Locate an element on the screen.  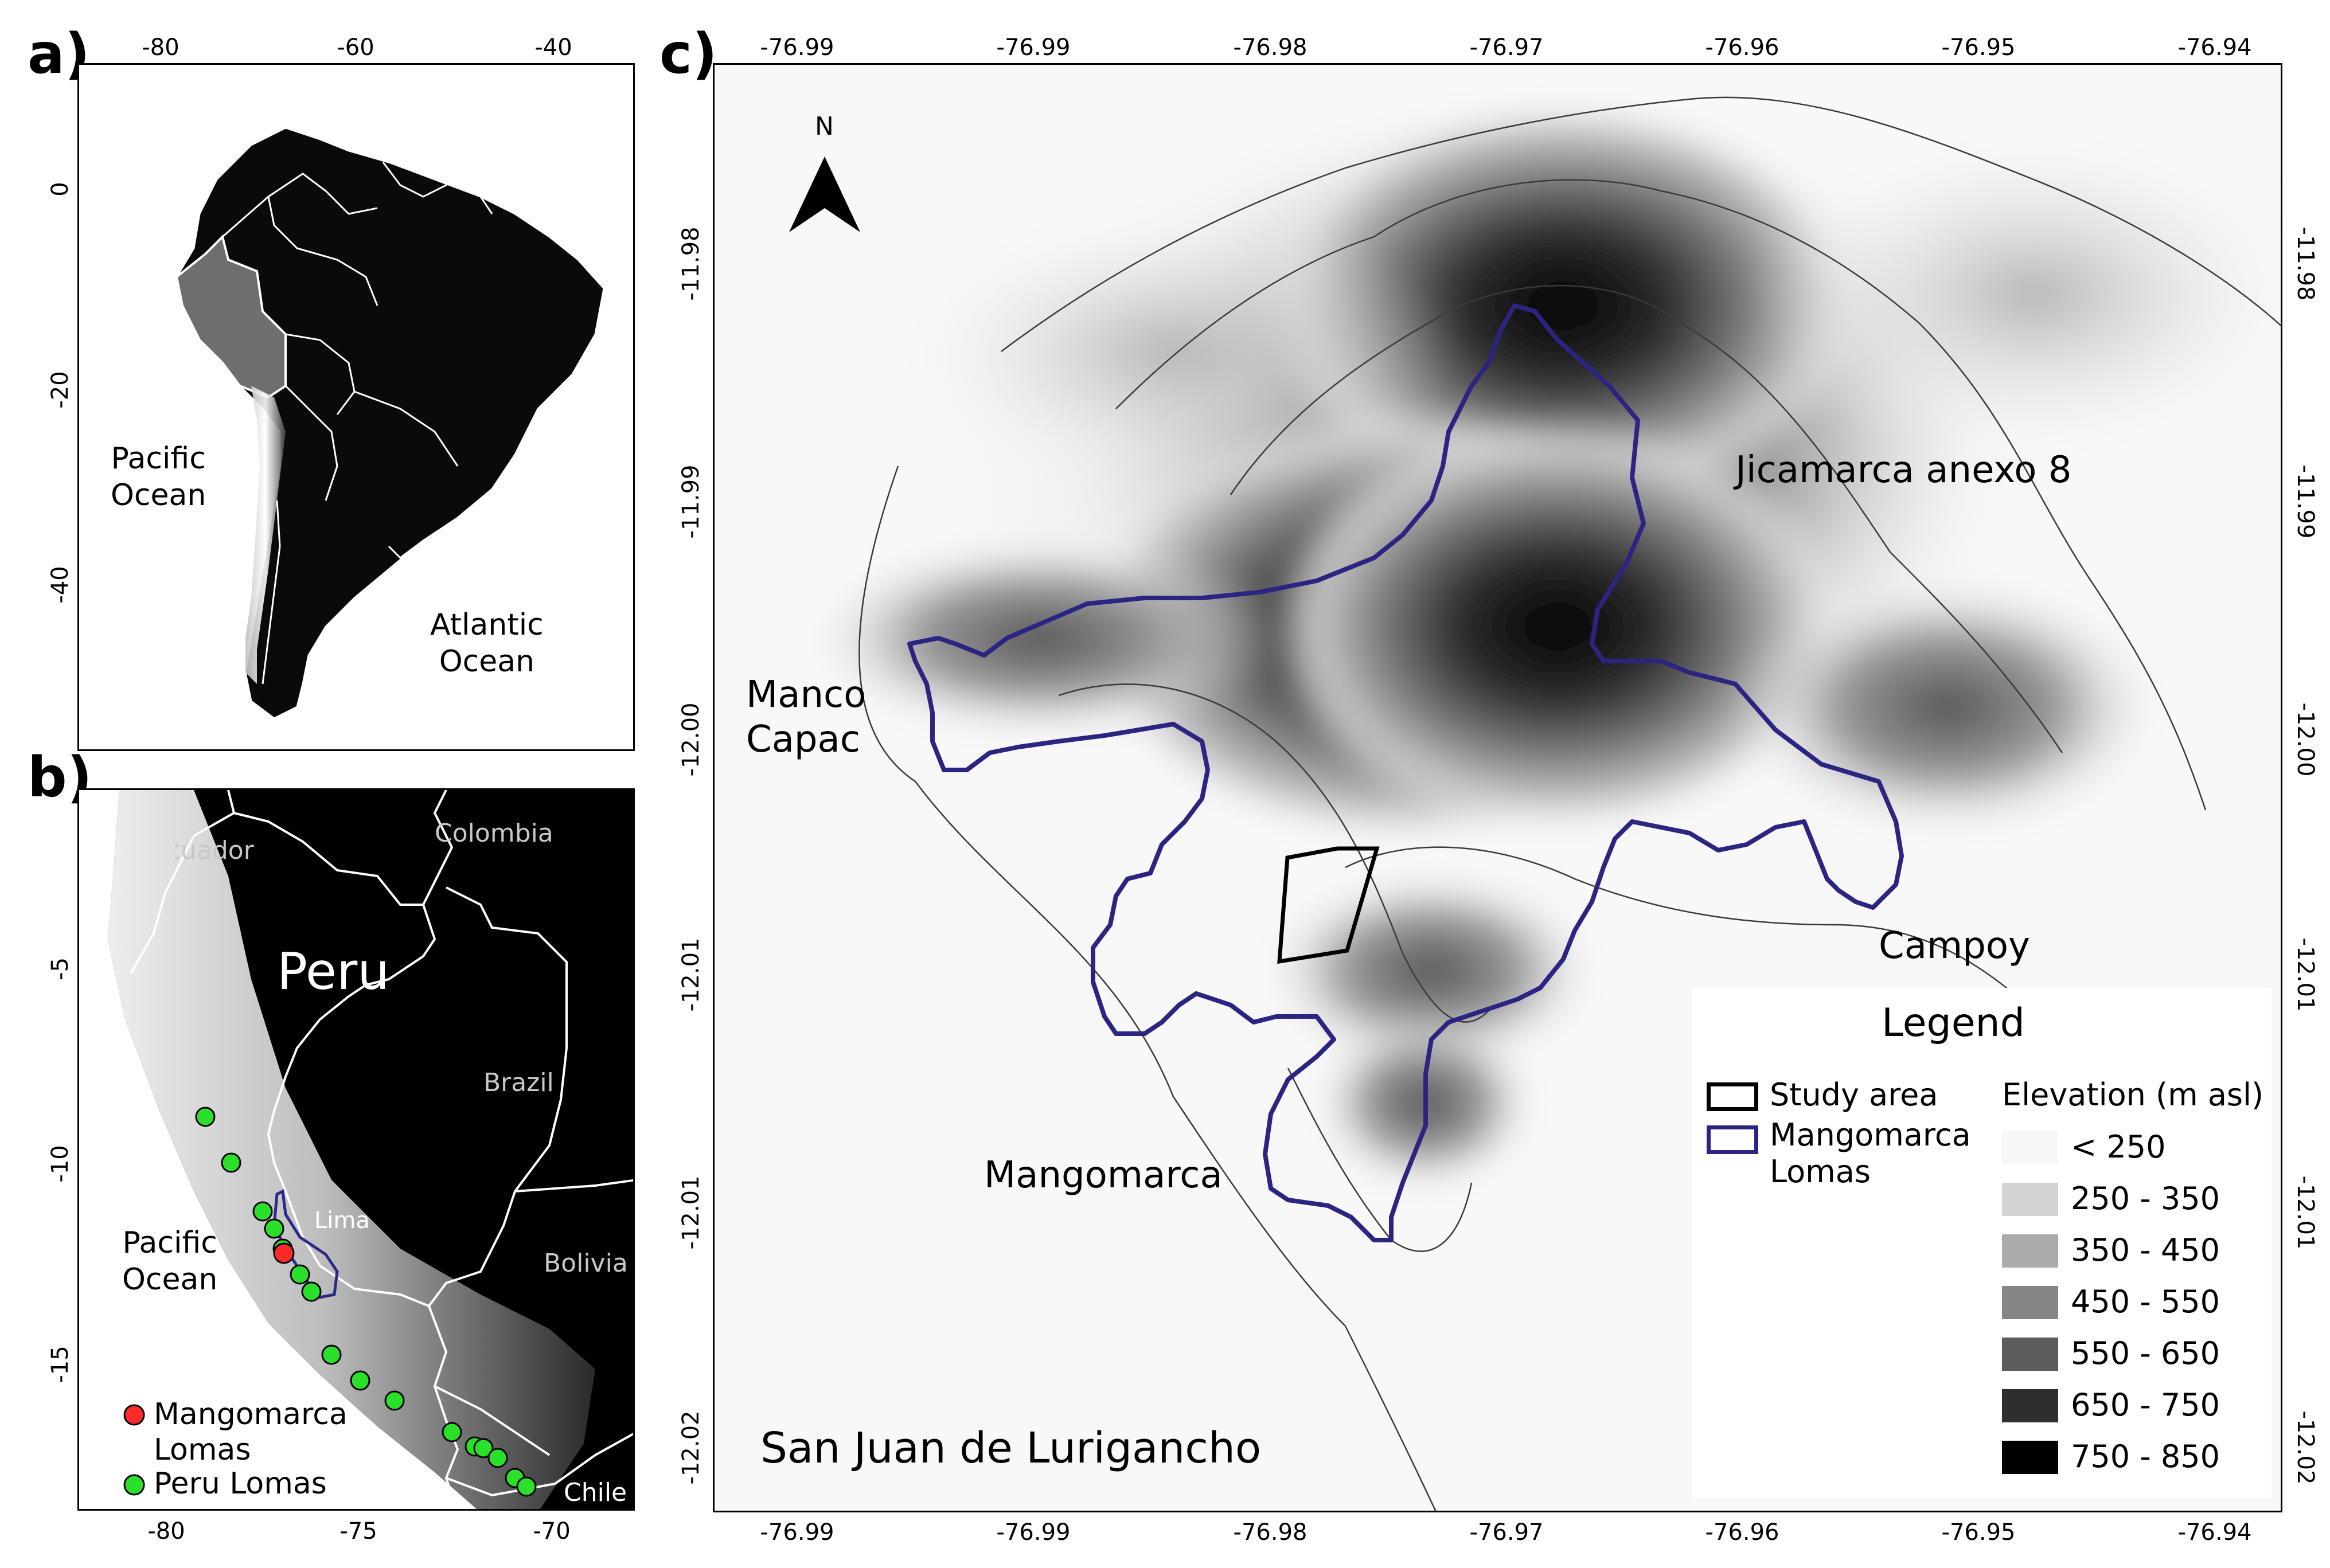
a-xtick: -80 is located at coordinates (160, 47).